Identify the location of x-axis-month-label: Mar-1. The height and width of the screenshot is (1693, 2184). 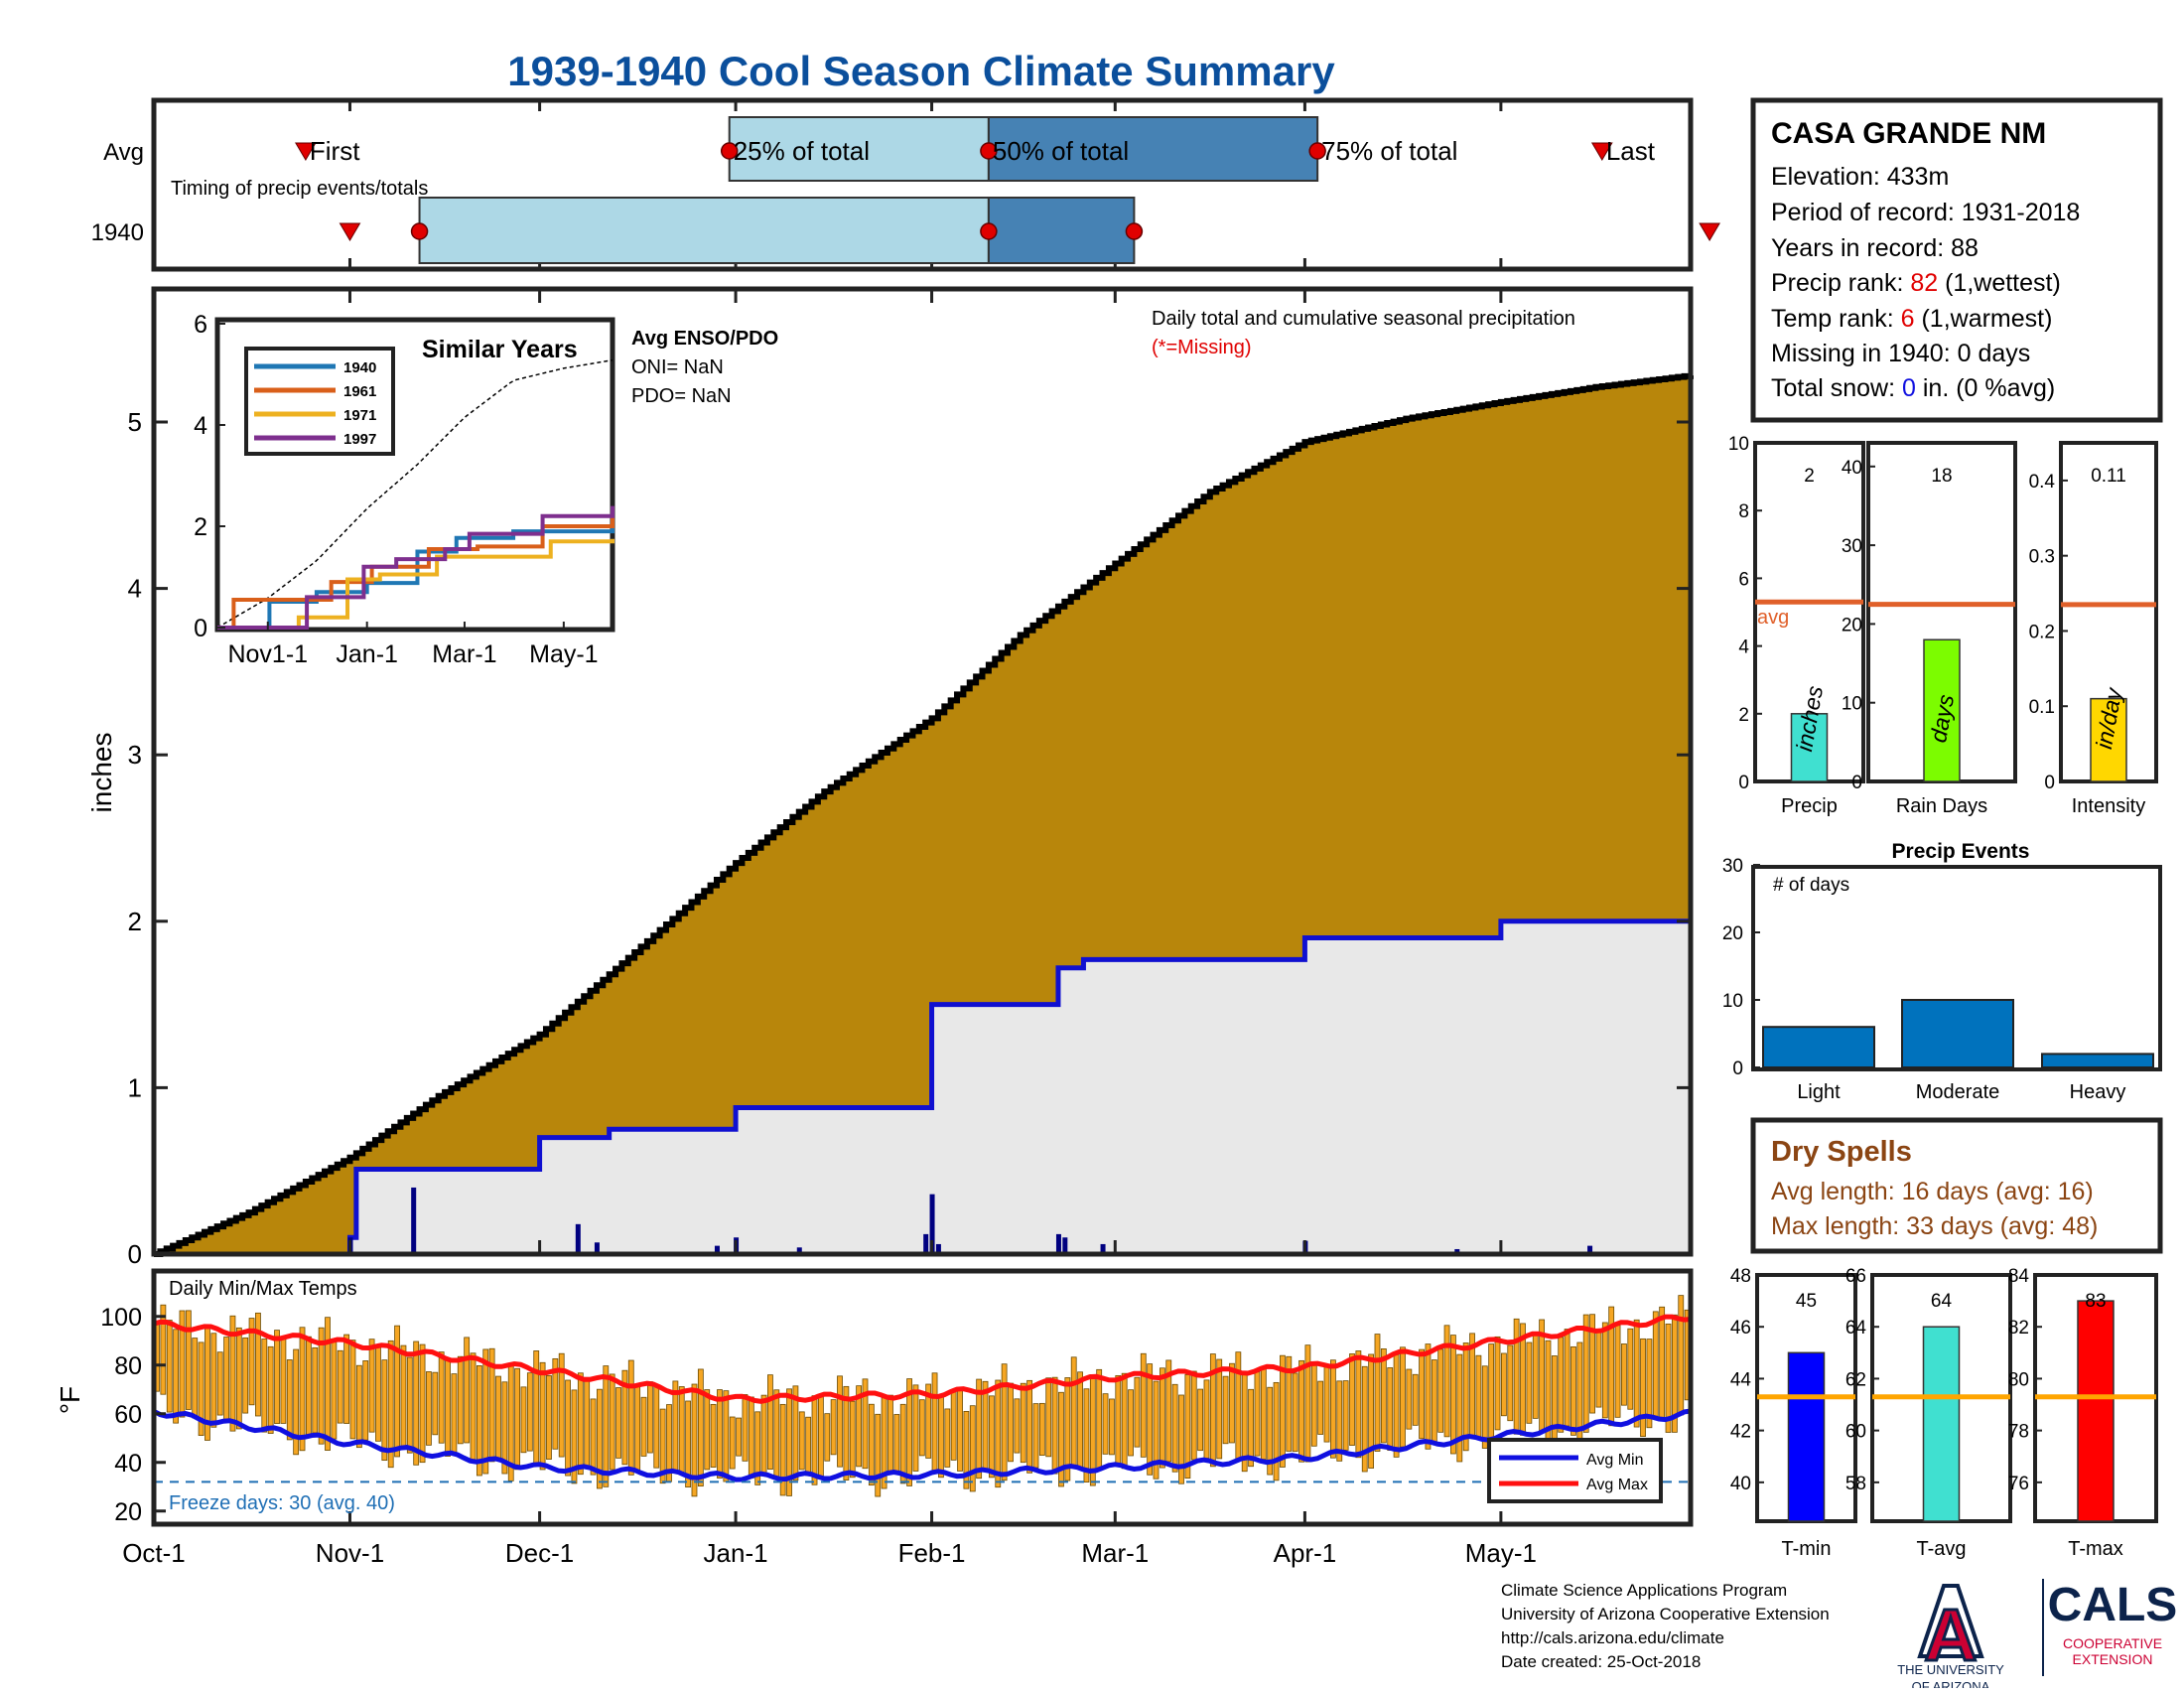
(1115, 1553).